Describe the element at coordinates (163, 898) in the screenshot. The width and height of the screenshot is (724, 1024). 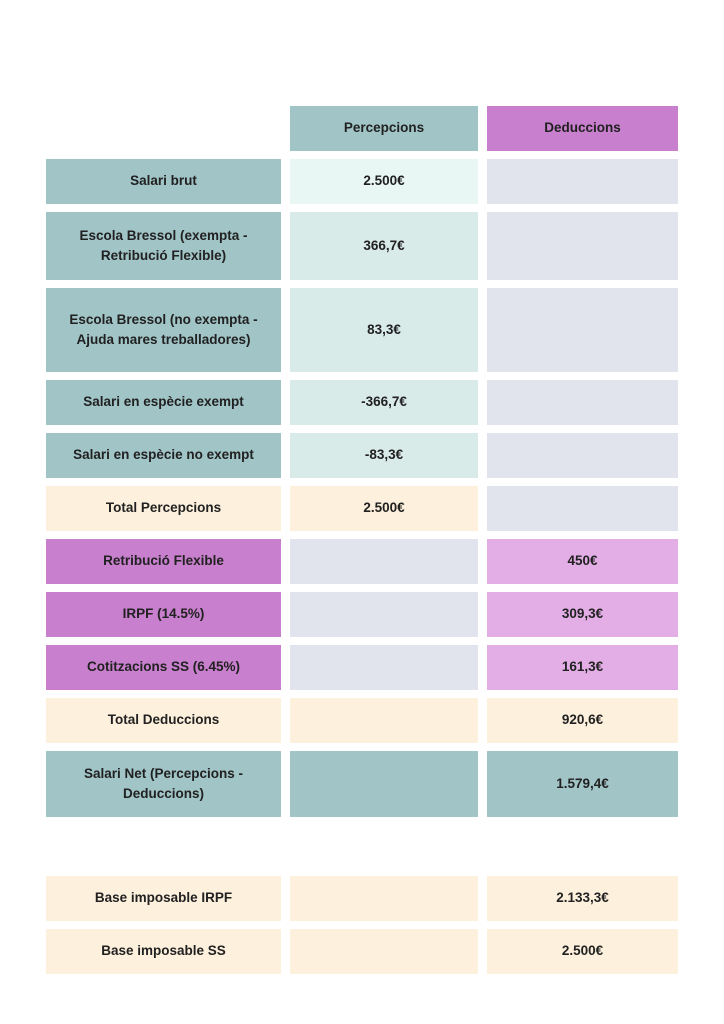
I see `cell-base-irpf-label: Base imposable IRPF` at that location.